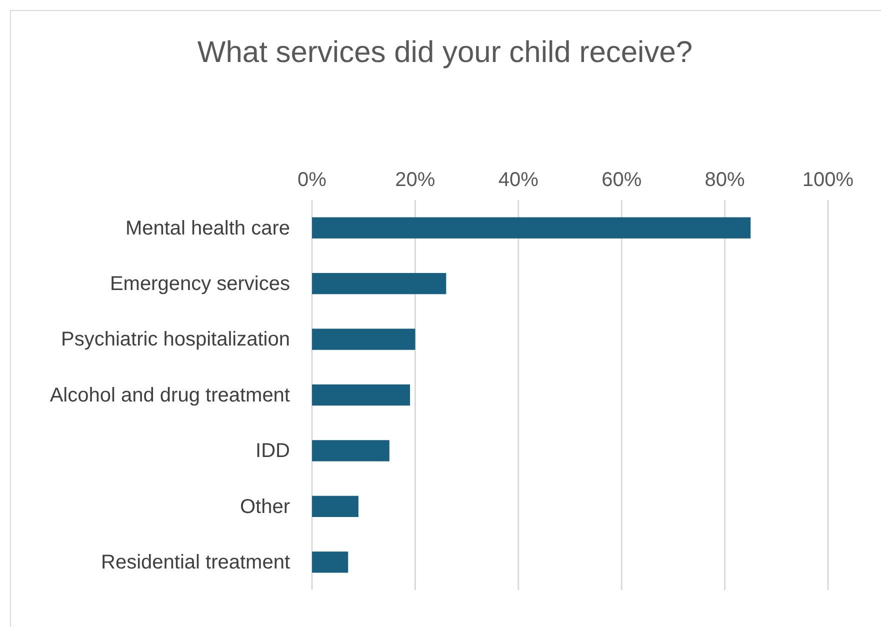  What do you see at coordinates (265, 507) in the screenshot?
I see `y-tick-label: Other` at bounding box center [265, 507].